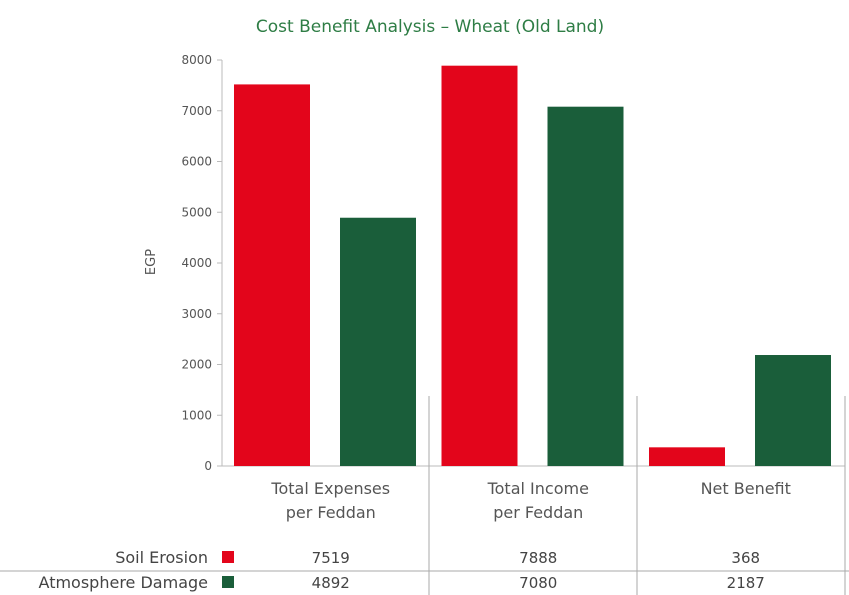 This screenshot has height=595, width=849. What do you see at coordinates (196, 60) in the screenshot?
I see `y-tick-label: 8000` at bounding box center [196, 60].